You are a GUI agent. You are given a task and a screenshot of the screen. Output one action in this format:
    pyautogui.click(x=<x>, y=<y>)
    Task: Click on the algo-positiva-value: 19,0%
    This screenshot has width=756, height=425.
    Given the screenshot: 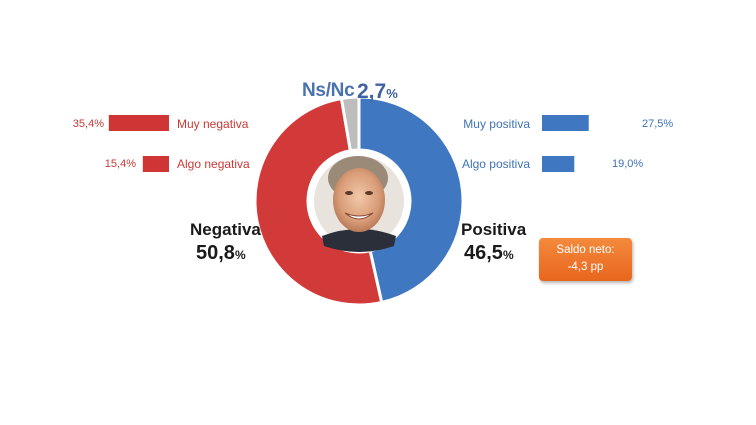 What is the action you would take?
    pyautogui.click(x=628, y=164)
    